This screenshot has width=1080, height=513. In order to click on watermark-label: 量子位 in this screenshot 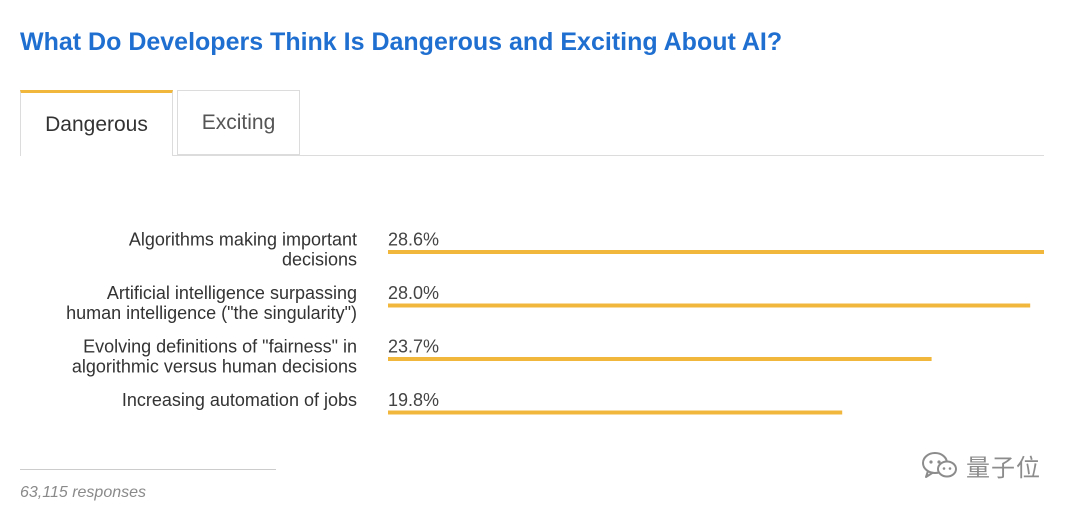, I will do `click(1003, 468)`.